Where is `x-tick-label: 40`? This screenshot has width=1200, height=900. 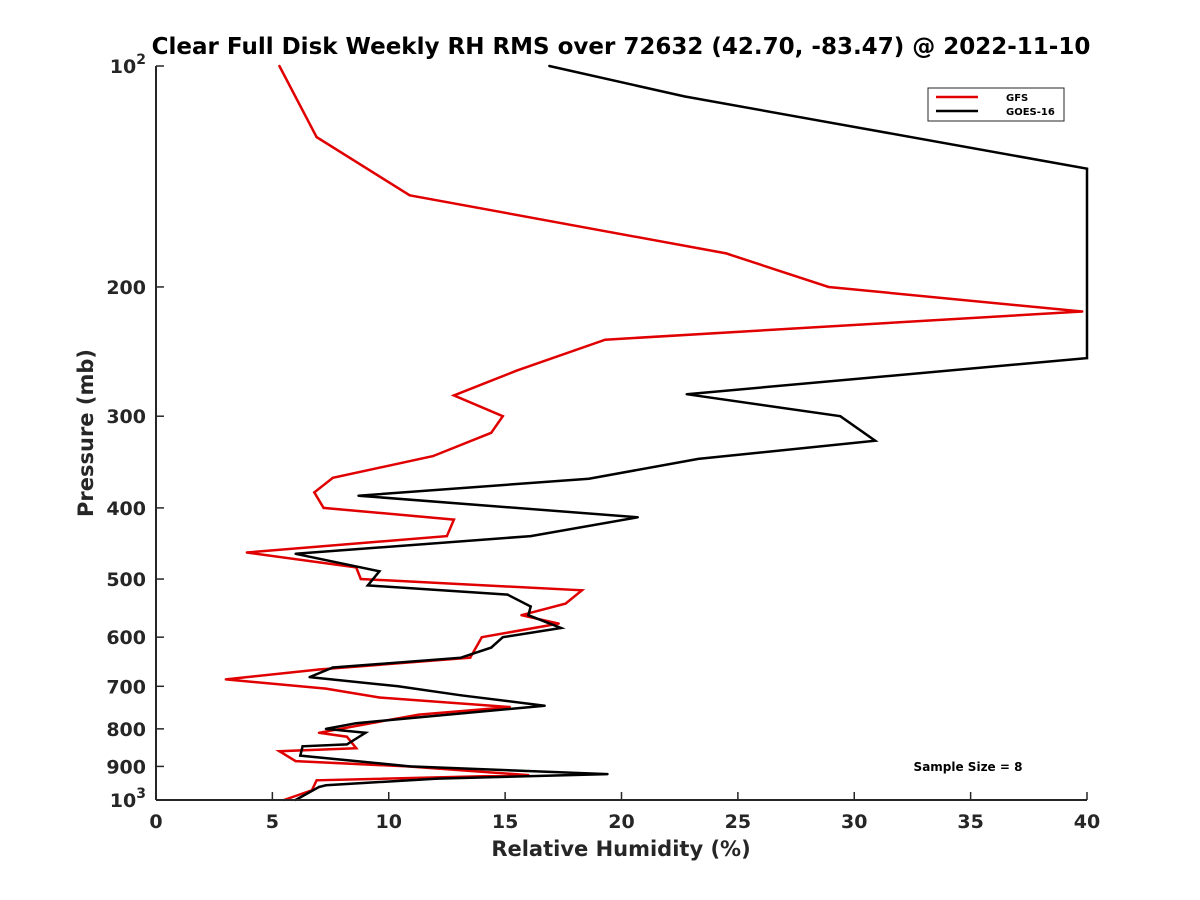
x-tick-label: 40 is located at coordinates (1087, 822).